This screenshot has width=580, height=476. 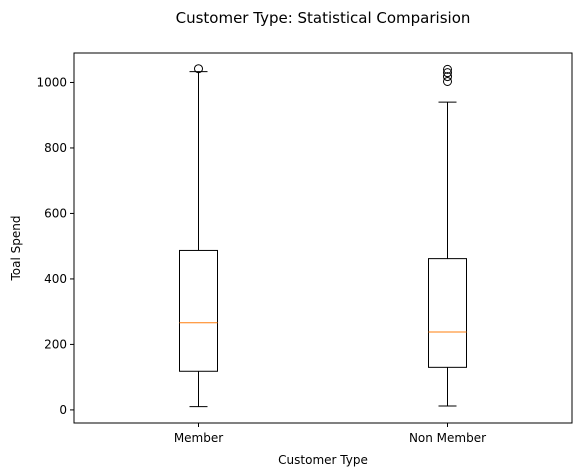 I want to click on x-tick-label: Non Member, so click(x=447, y=438).